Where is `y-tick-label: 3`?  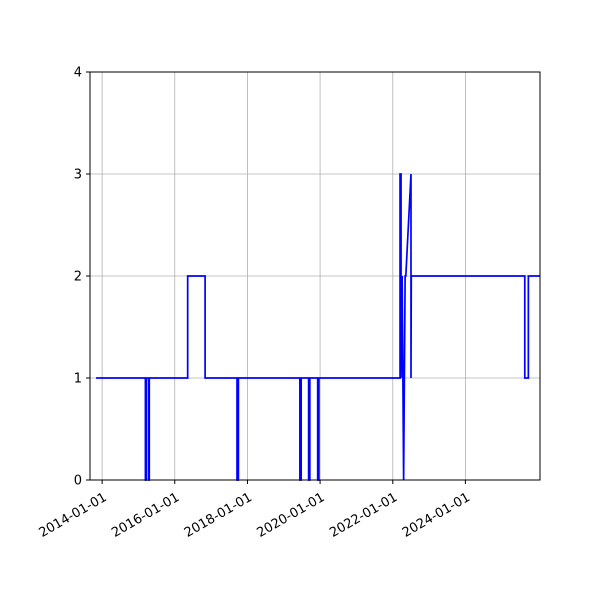 y-tick-label: 3 is located at coordinates (78, 175).